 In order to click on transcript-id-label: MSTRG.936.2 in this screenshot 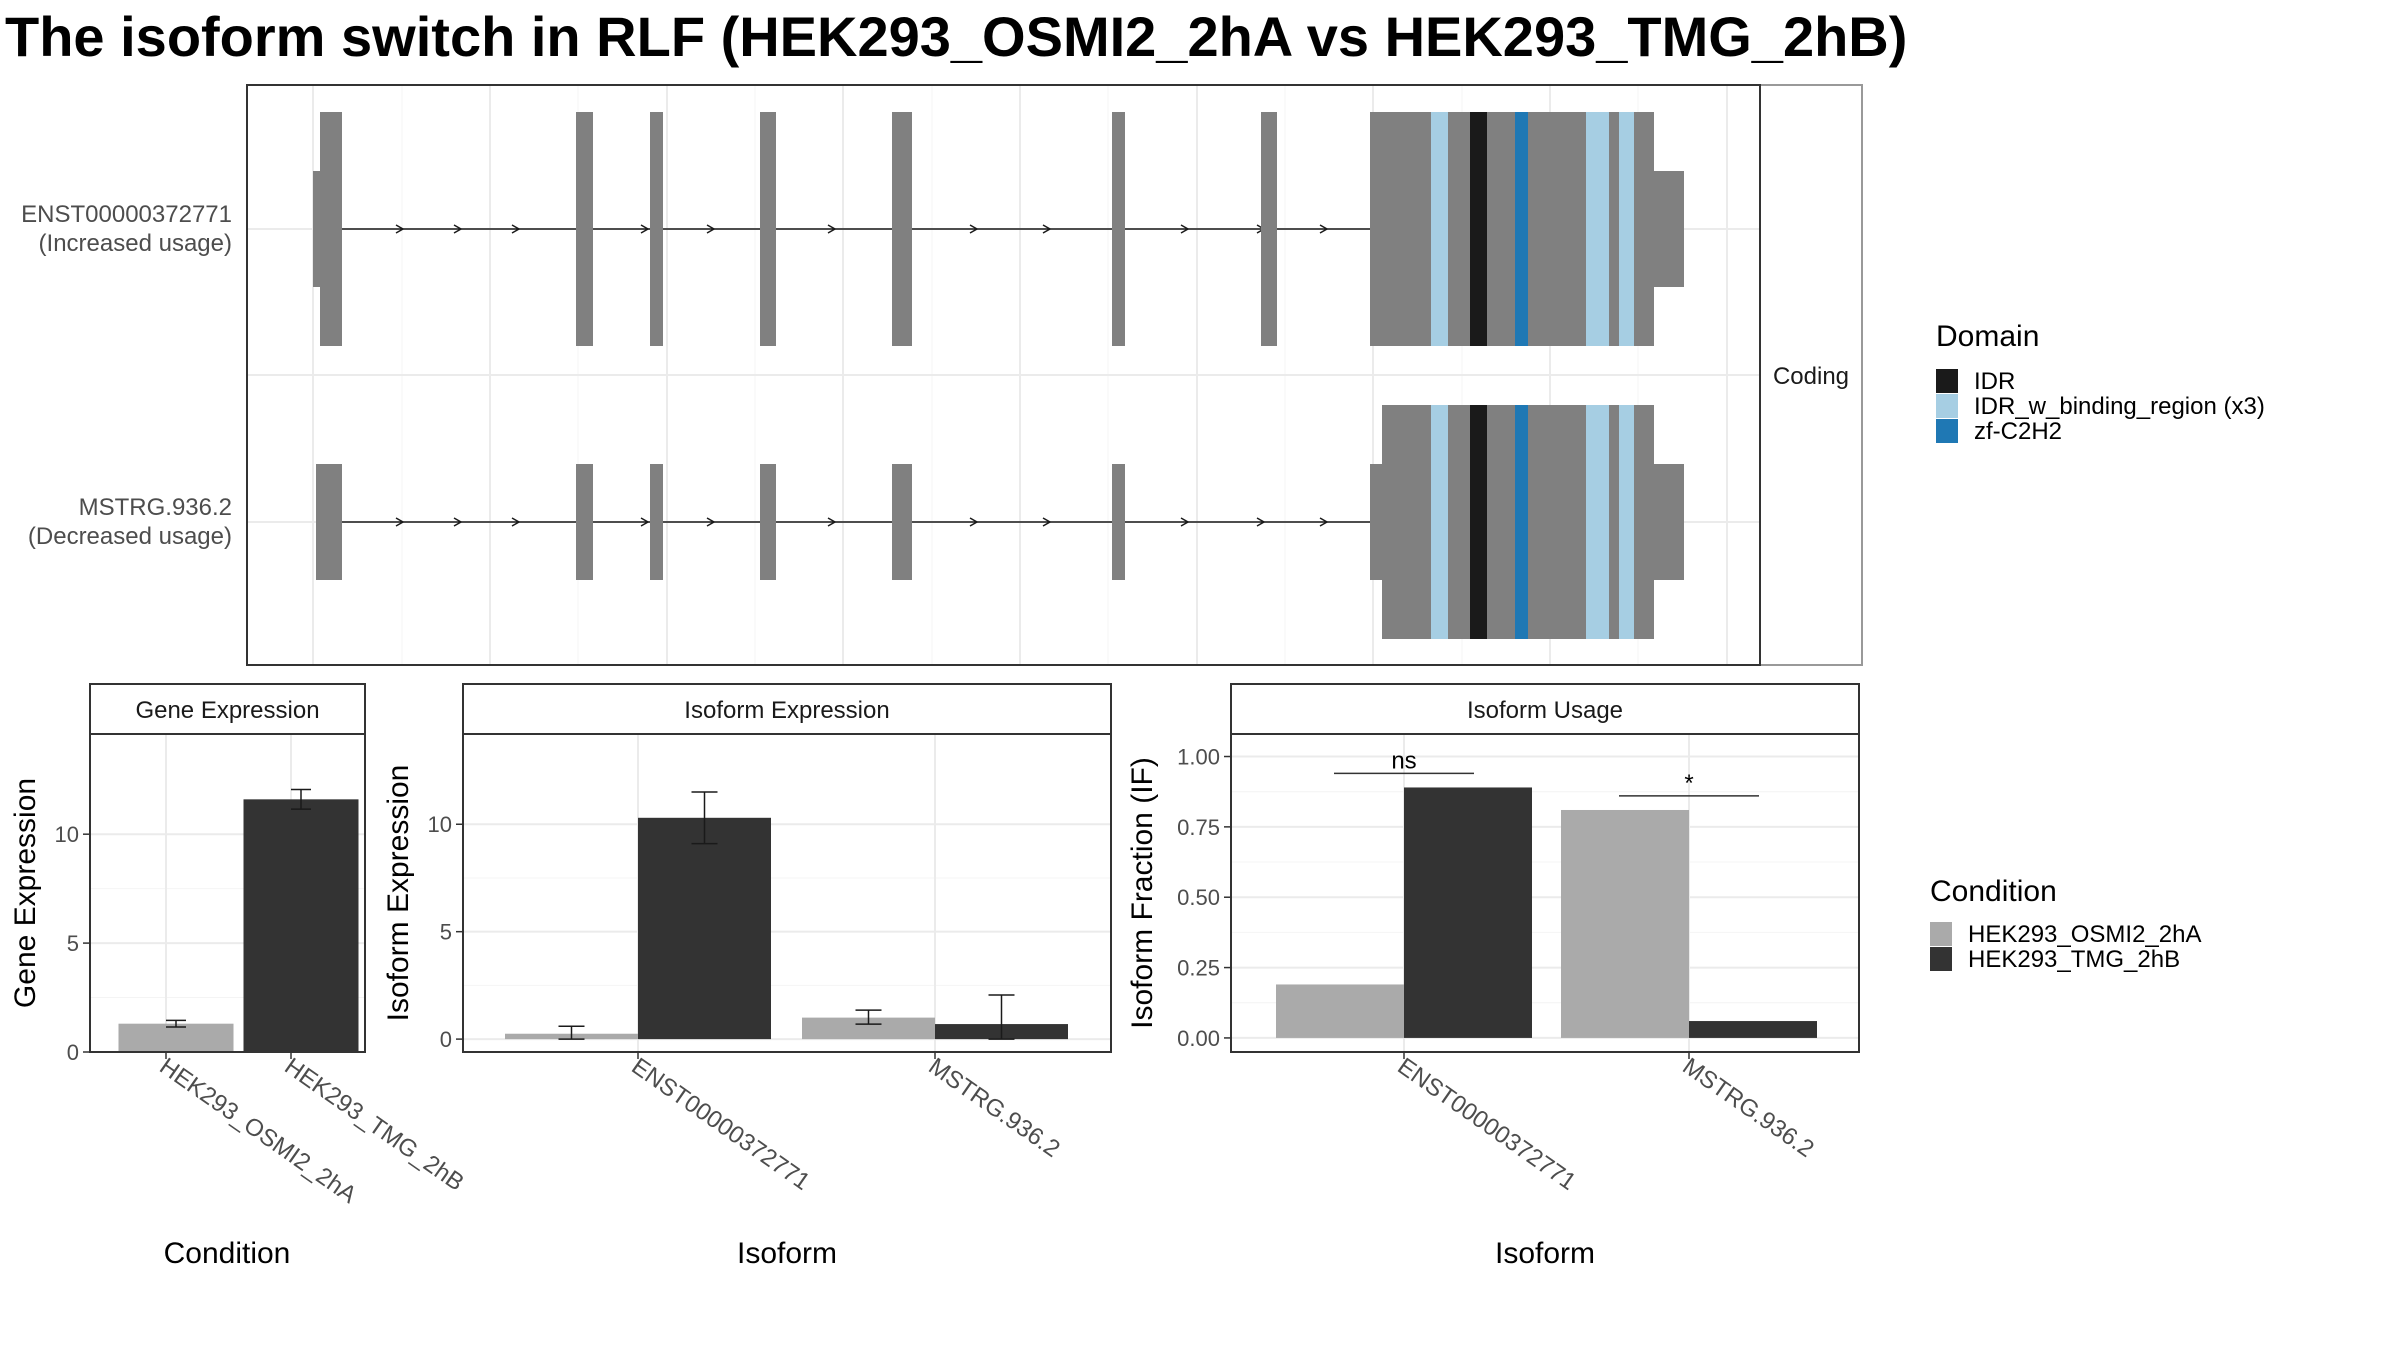, I will do `click(155, 507)`.